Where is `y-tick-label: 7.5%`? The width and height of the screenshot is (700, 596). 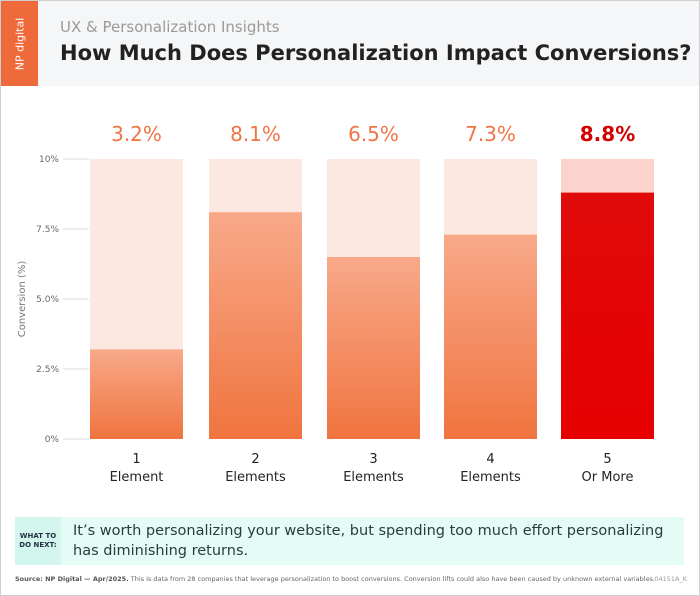
y-tick-label: 7.5% is located at coordinates (47, 230).